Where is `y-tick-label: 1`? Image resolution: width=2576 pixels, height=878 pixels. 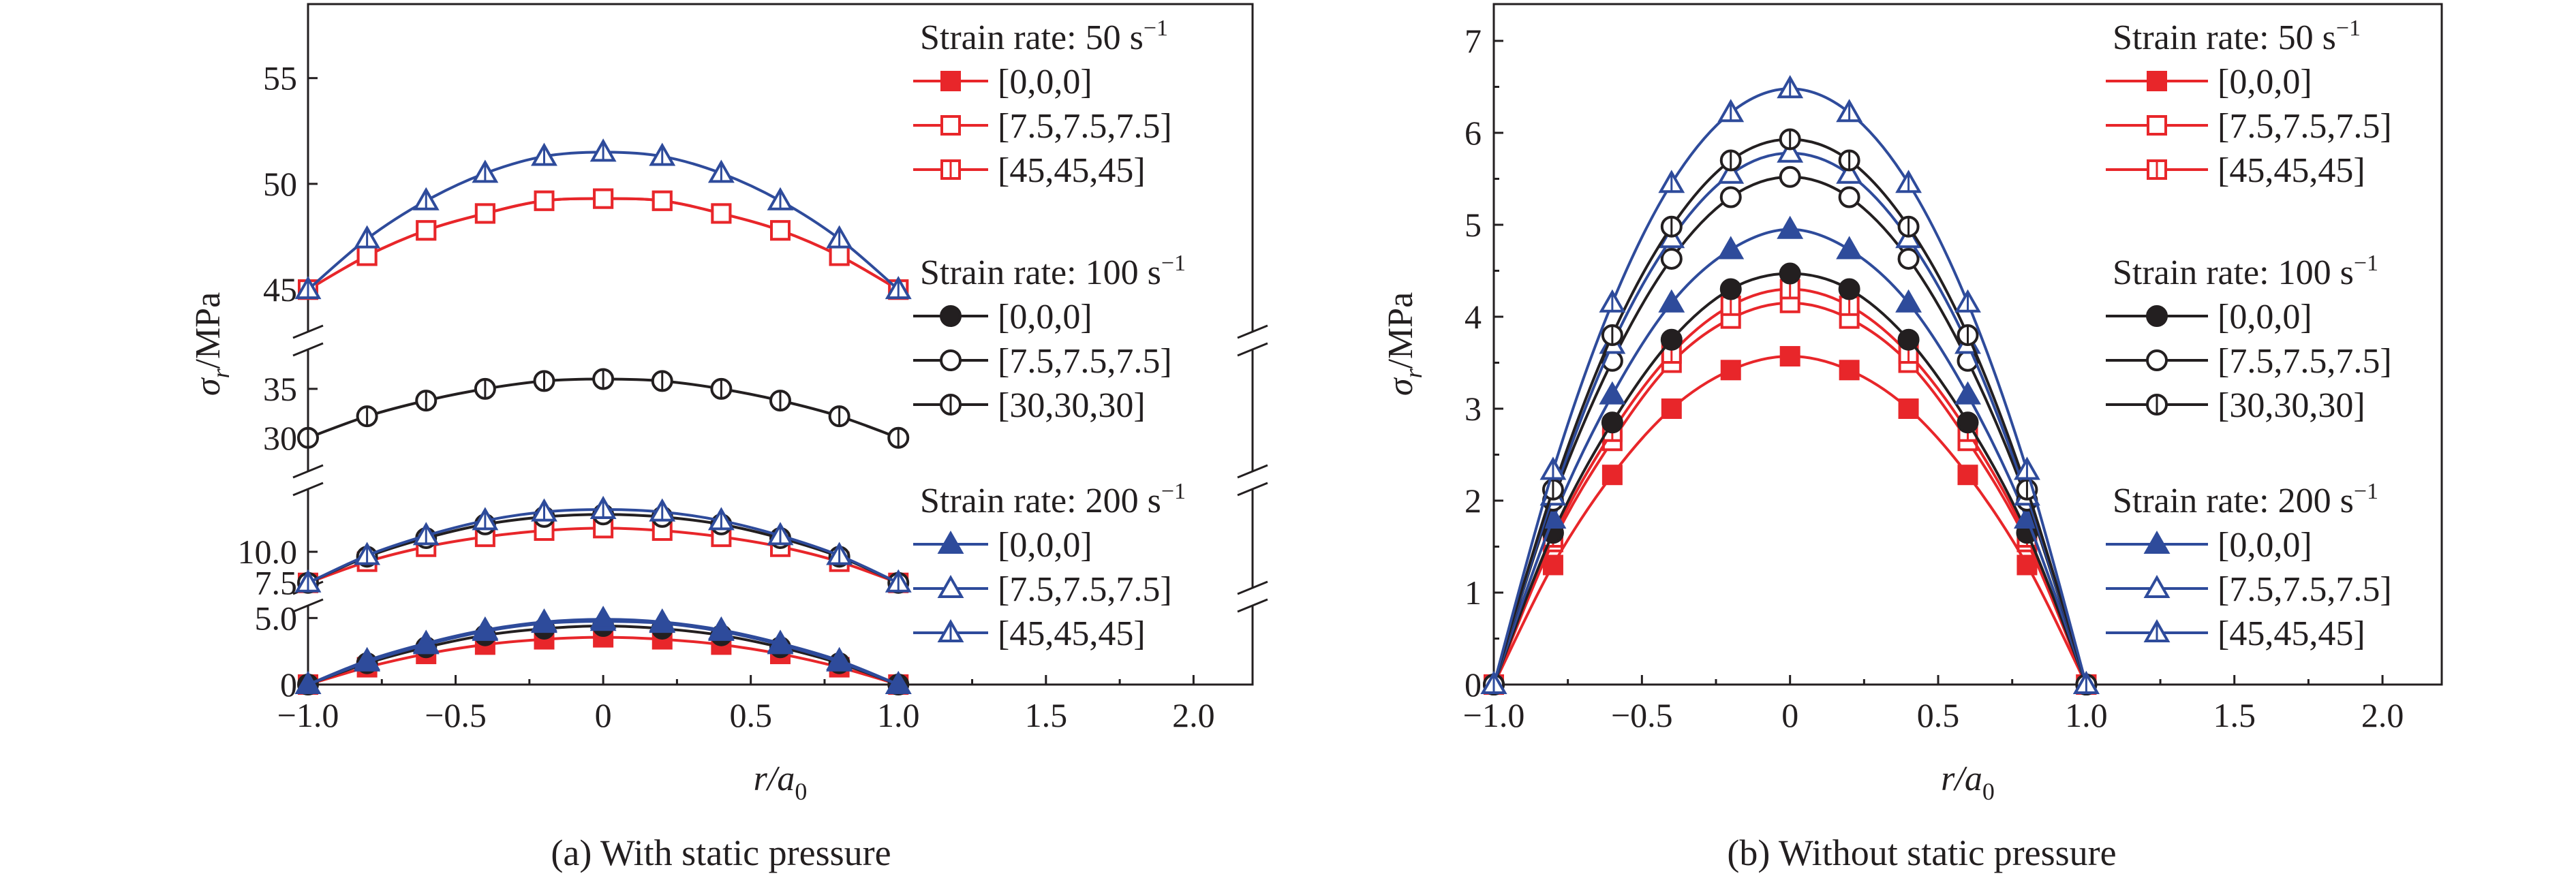
y-tick-label: 1 is located at coordinates (1474, 593).